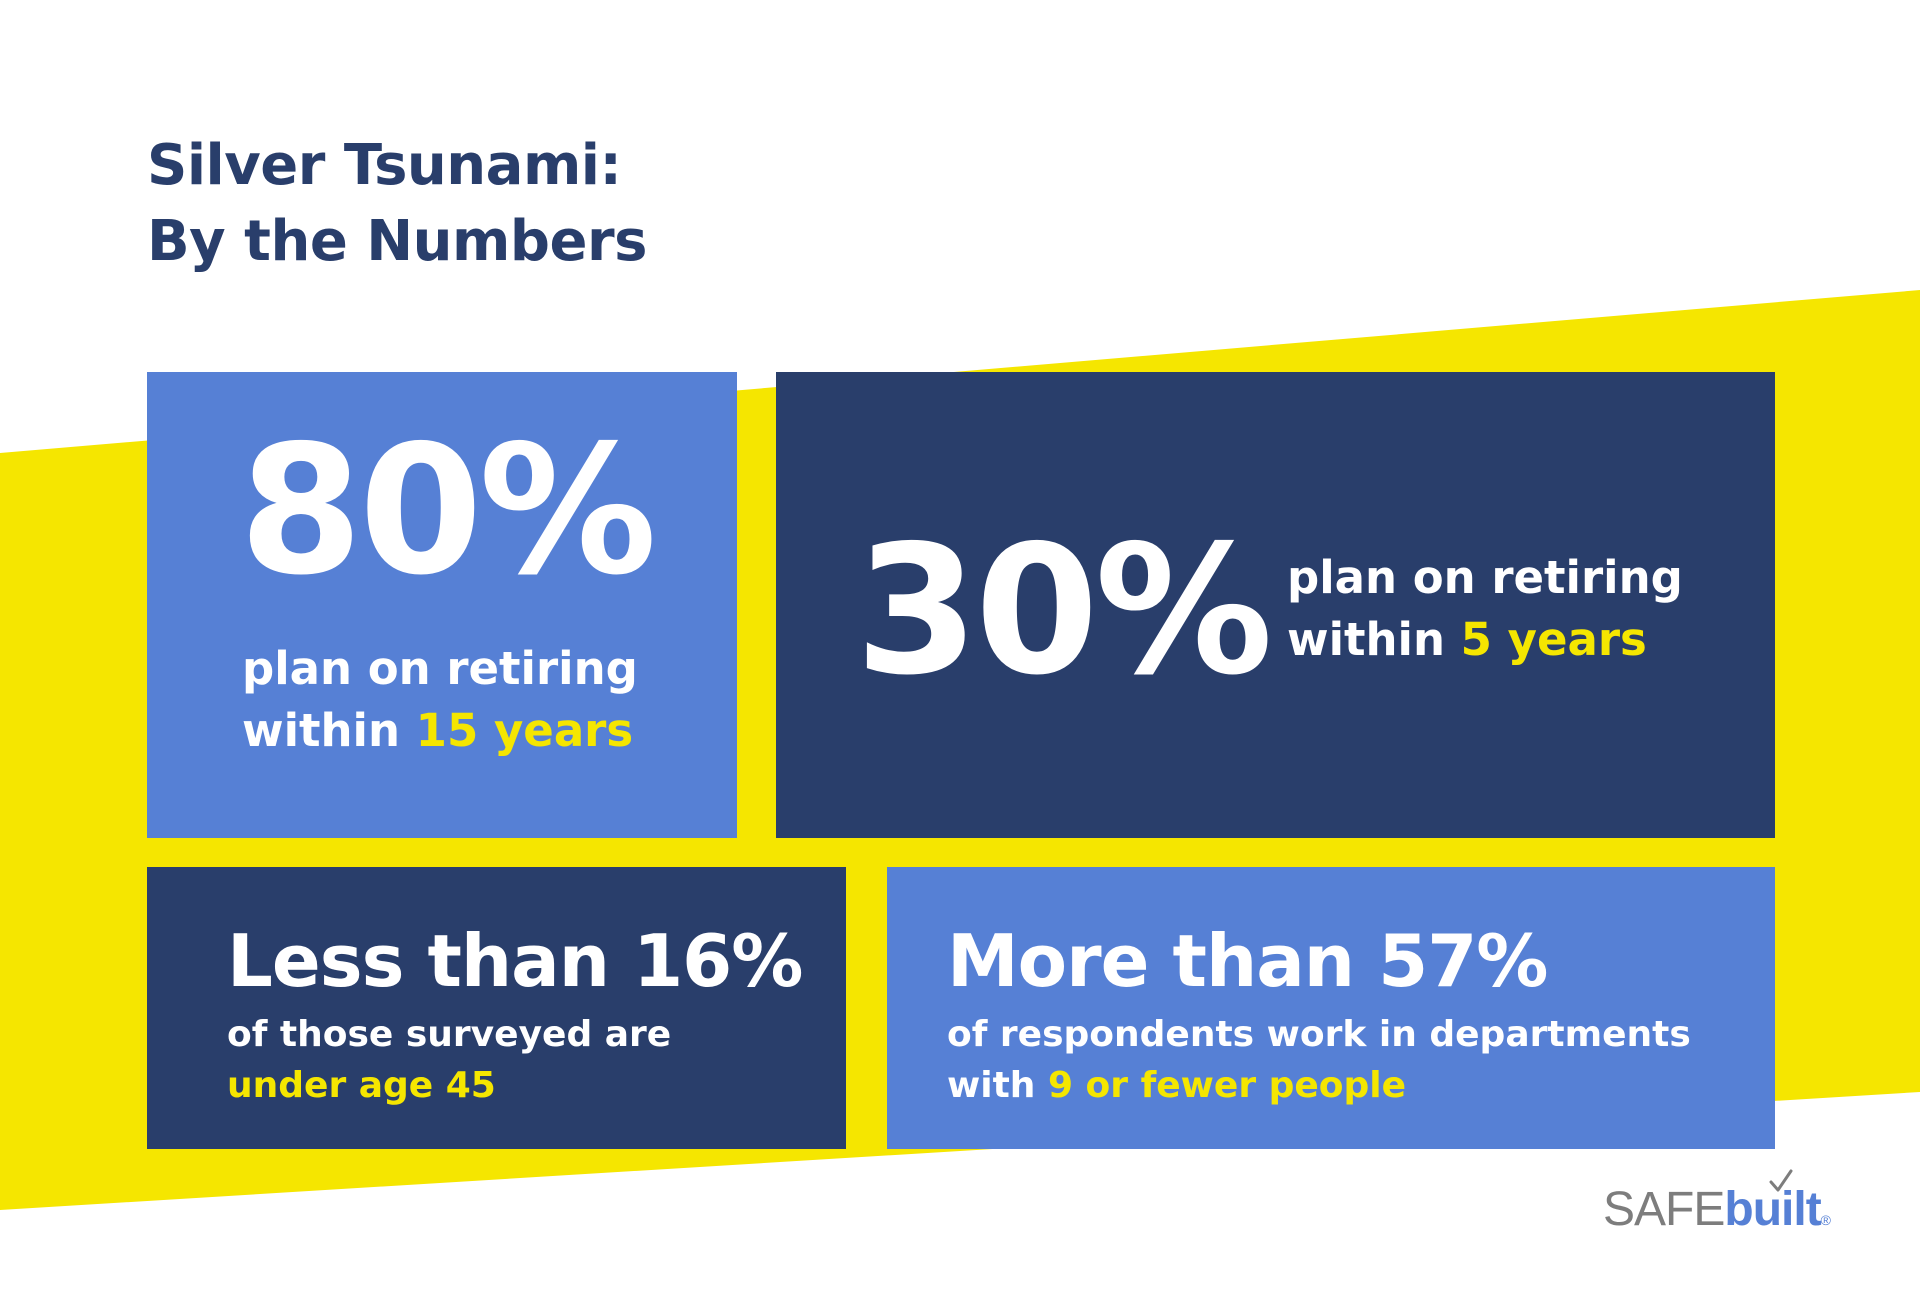  I want to click on safebuilt-logo: SAFEbuilt®, so click(1717, 1210).